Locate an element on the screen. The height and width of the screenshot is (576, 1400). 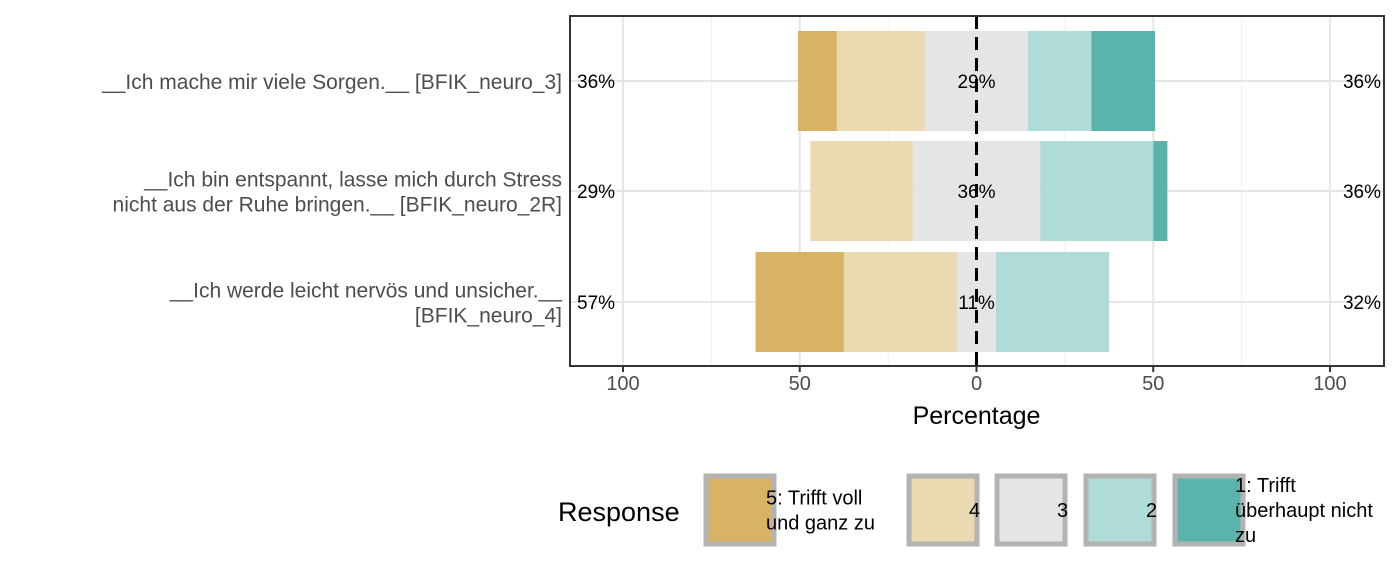
left-percentage-label: 57% is located at coordinates (596, 303).